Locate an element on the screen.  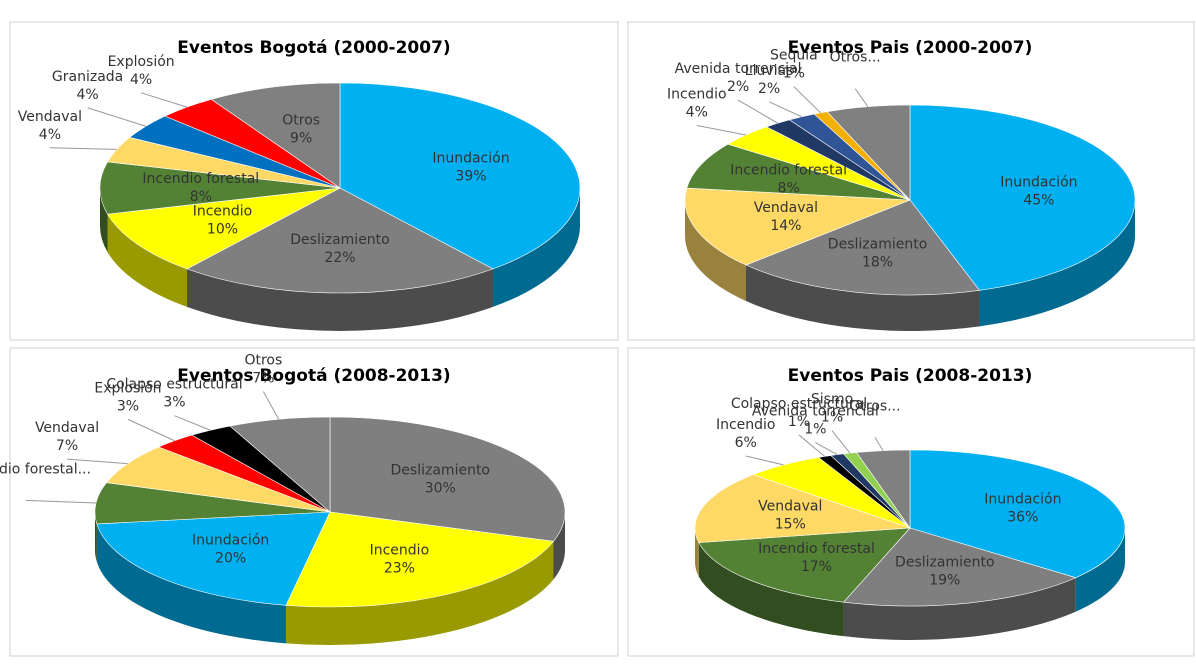
value-label: 39% is located at coordinates (470, 176).